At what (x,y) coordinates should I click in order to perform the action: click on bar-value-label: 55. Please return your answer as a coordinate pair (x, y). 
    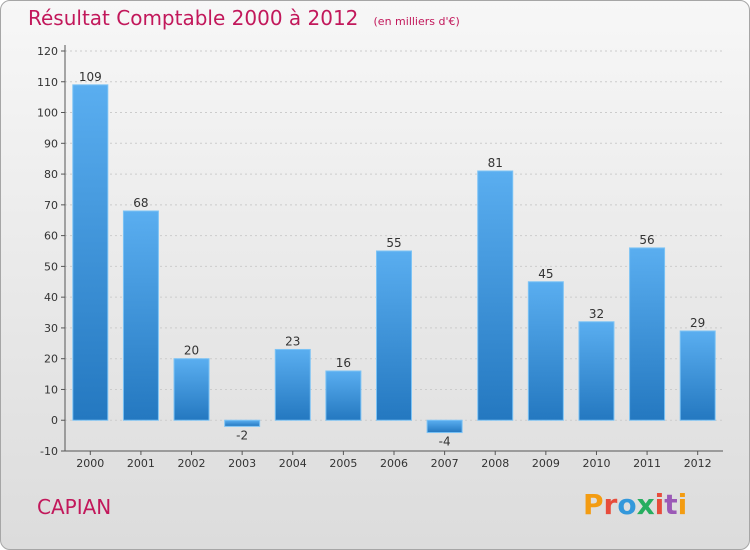
    Looking at the image, I should click on (393, 243).